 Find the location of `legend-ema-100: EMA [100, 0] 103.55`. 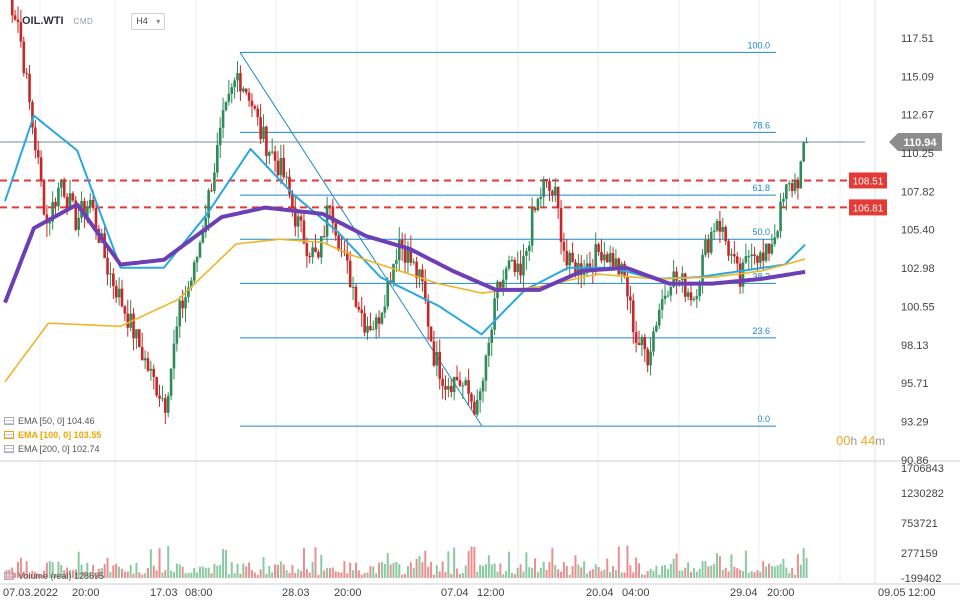

legend-ema-100: EMA [100, 0] 103.55 is located at coordinates (52, 435).